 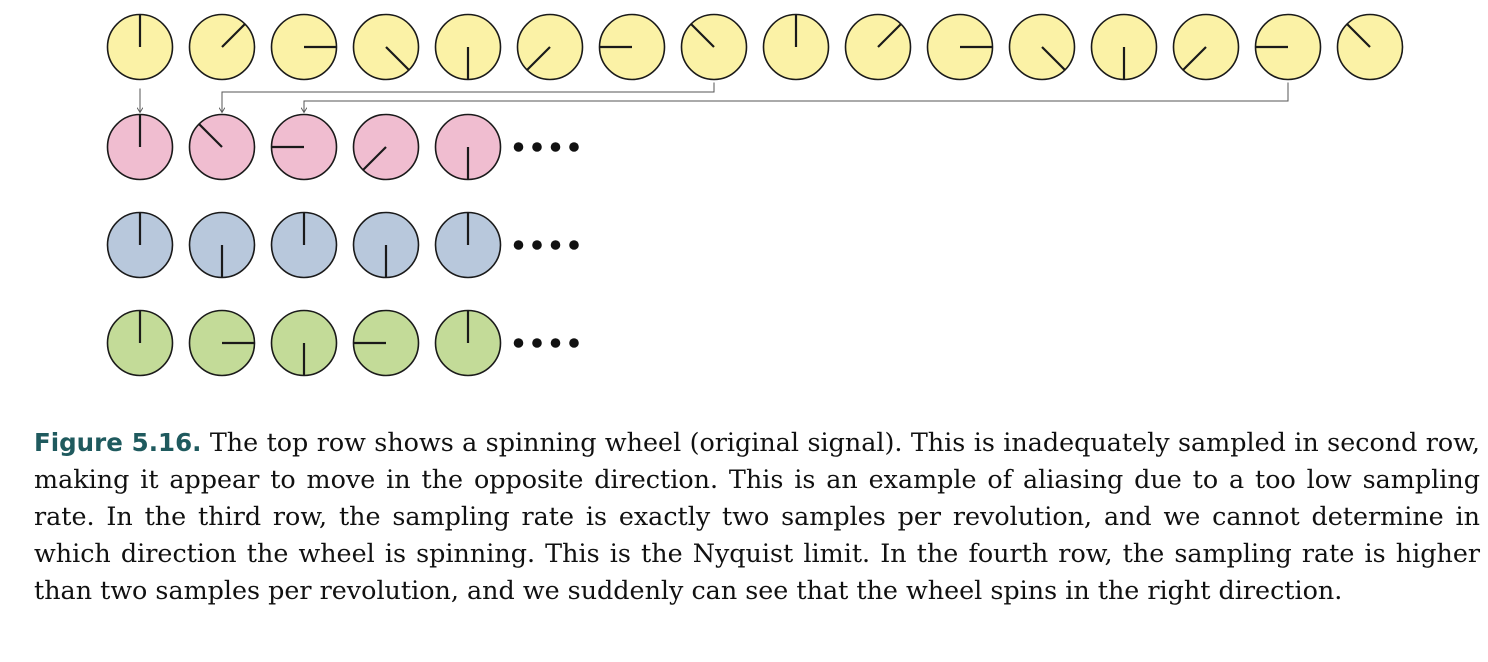 What do you see at coordinates (342, 245) in the screenshot?
I see `wheel-row-nyquist-limit` at bounding box center [342, 245].